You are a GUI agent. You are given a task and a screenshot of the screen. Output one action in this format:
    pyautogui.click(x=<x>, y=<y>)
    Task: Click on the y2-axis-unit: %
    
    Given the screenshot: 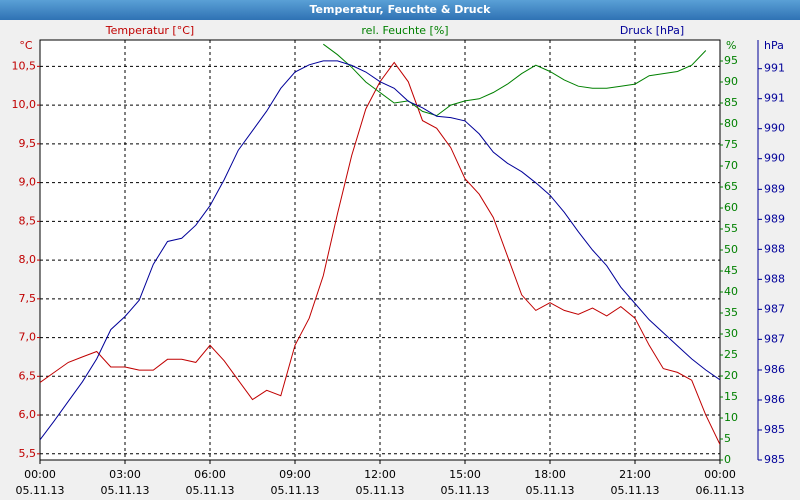 What is the action you would take?
    pyautogui.click(x=731, y=45)
    